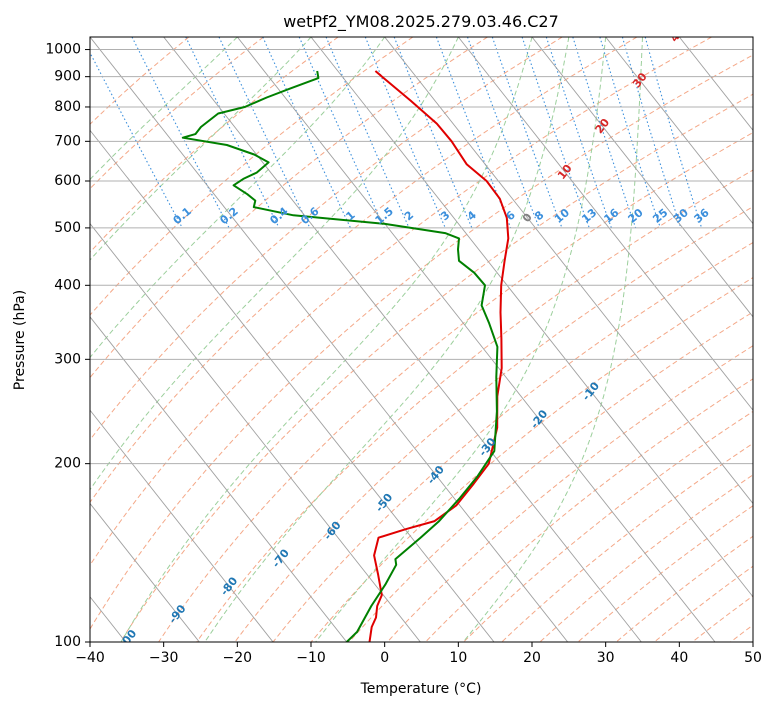 The image size is (775, 708). What do you see at coordinates (164, 658) in the screenshot?
I see `x-tick-label: −30` at bounding box center [164, 658].